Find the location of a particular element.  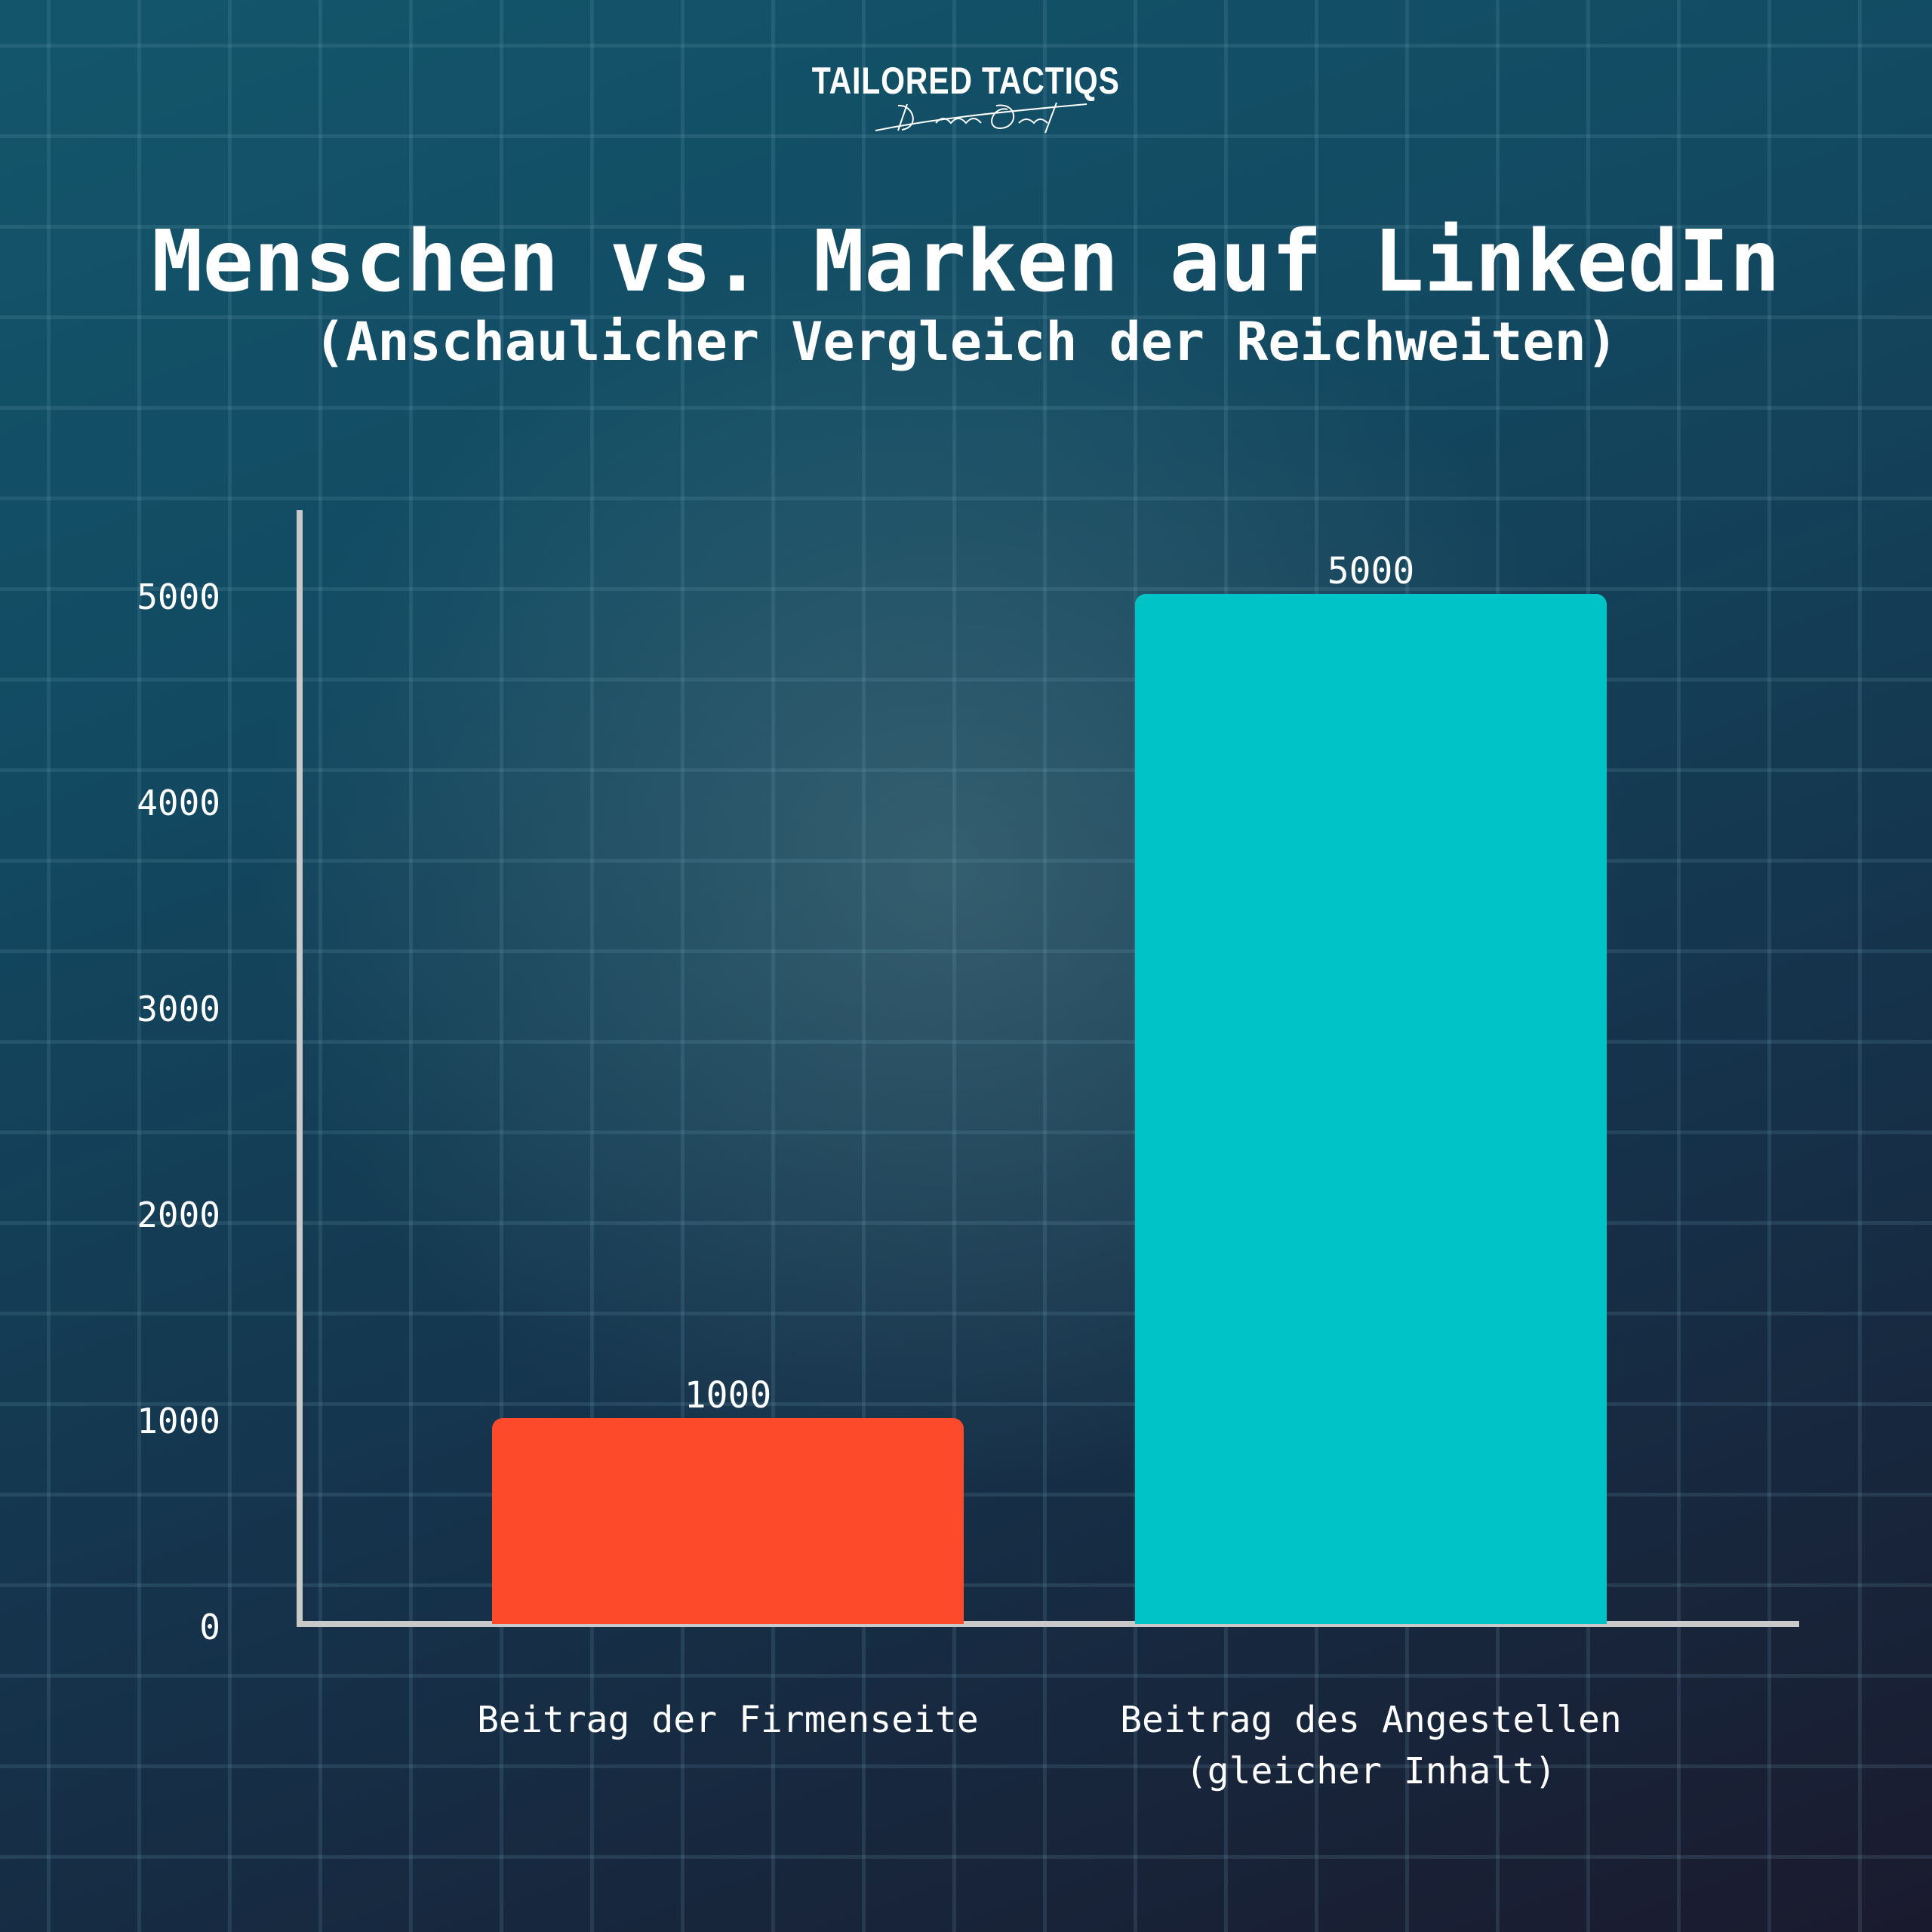

x-axis is located at coordinates (1048, 1624).